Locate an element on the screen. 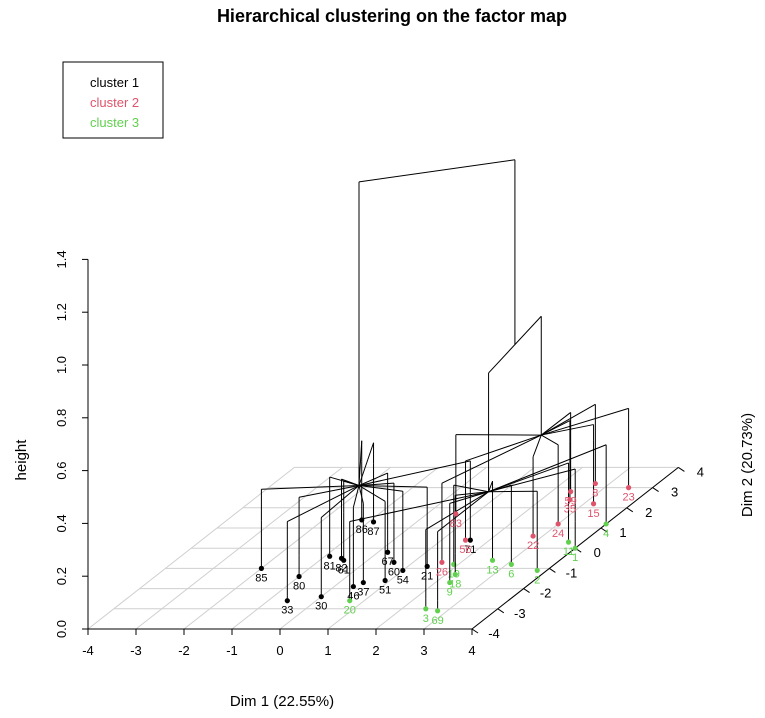  point-label: 9 is located at coordinates (450, 593).